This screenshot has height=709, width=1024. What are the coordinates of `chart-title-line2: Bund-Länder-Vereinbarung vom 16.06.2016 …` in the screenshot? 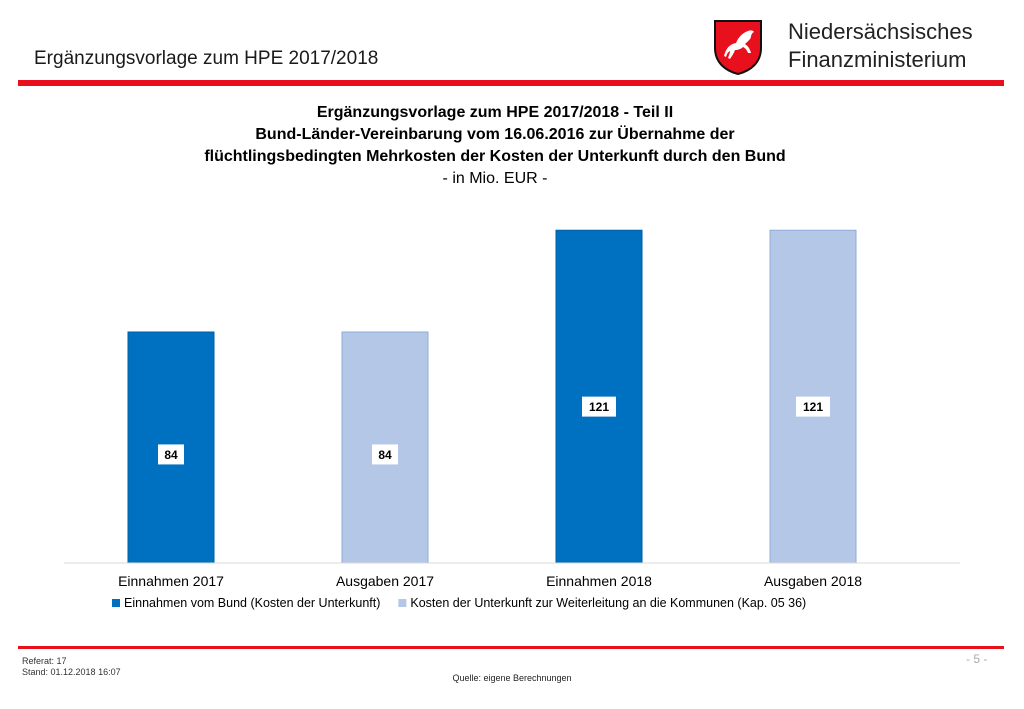 It's located at (495, 134).